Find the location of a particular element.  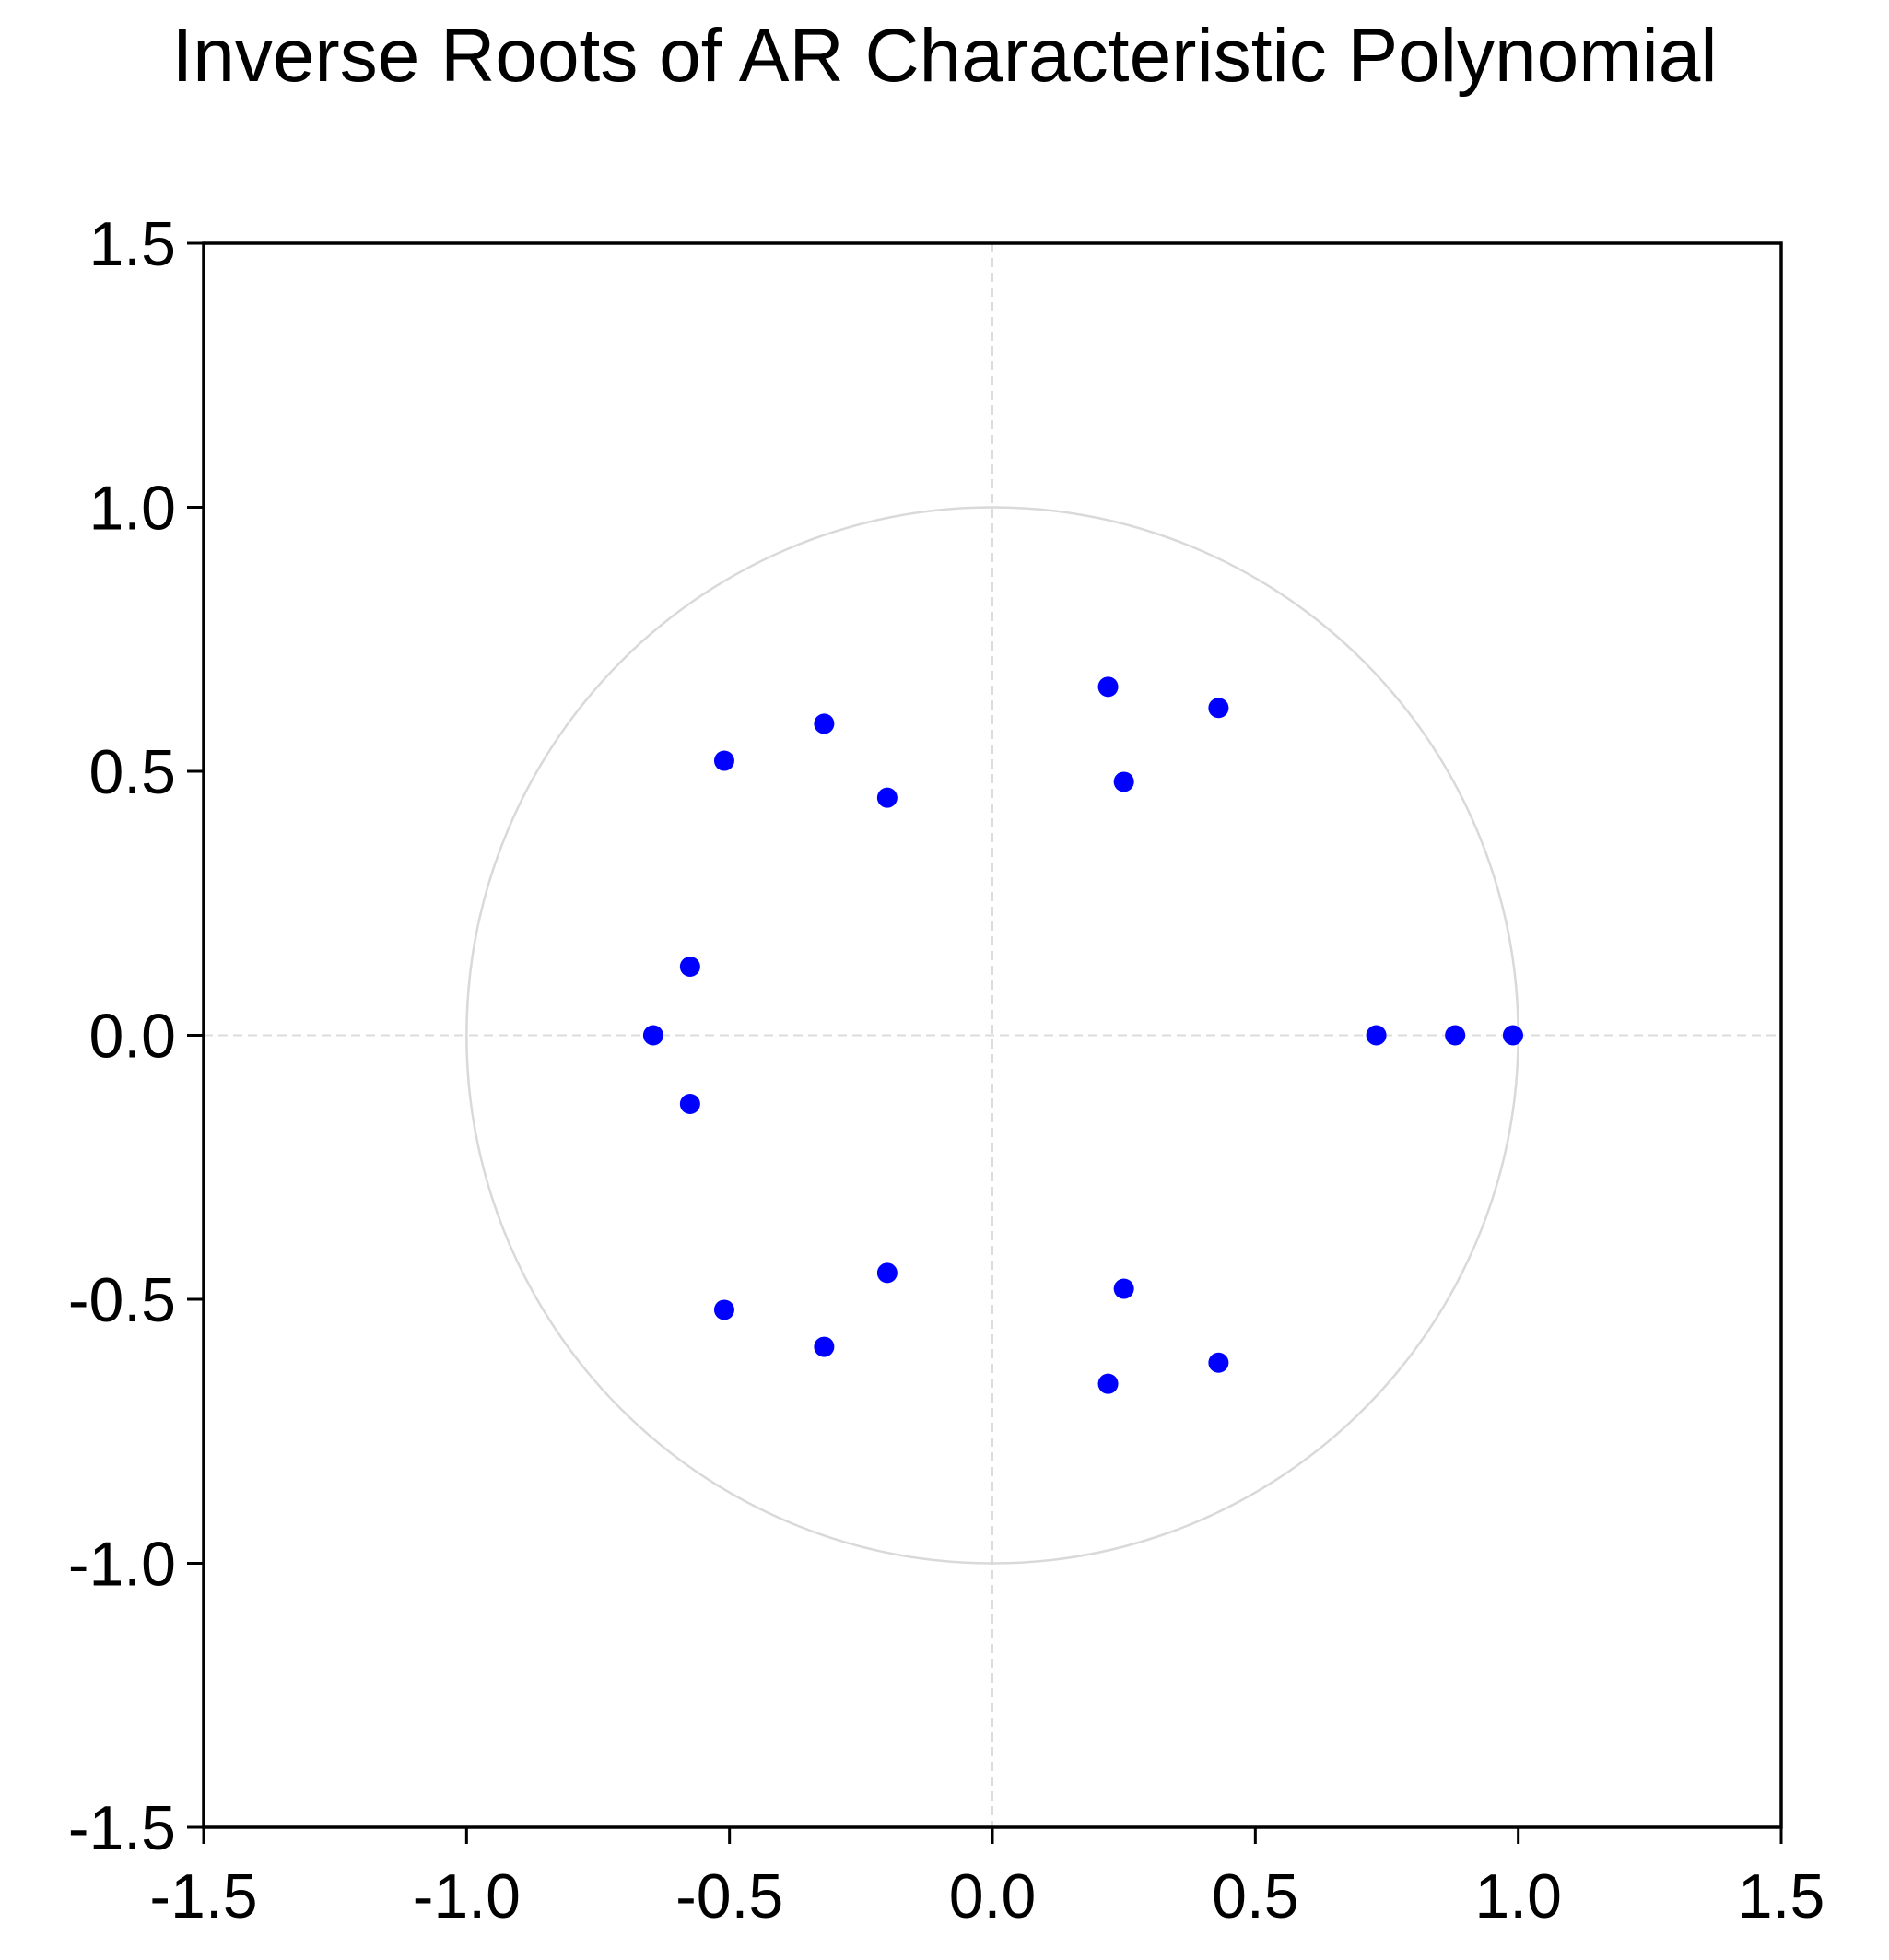

y-tick-label: 1.5 is located at coordinates (132, 244).